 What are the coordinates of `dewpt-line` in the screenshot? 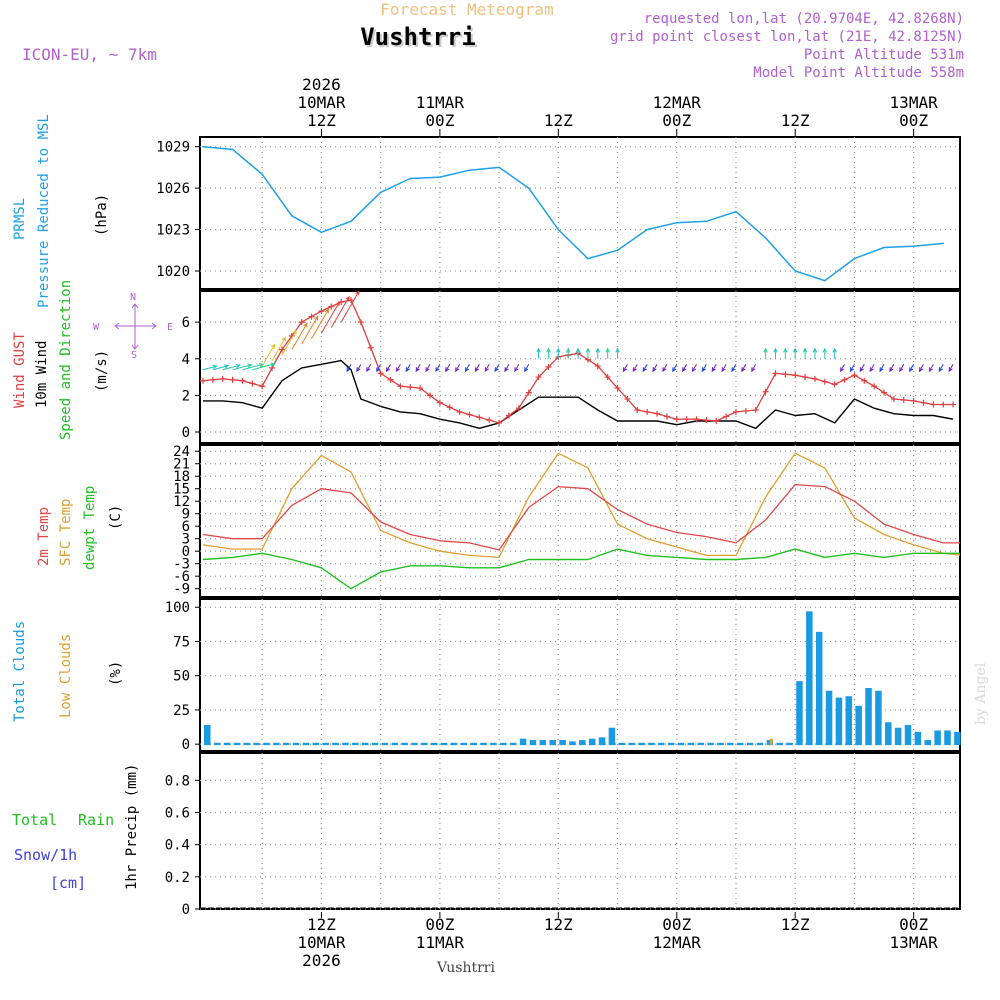 It's located at (581, 569).